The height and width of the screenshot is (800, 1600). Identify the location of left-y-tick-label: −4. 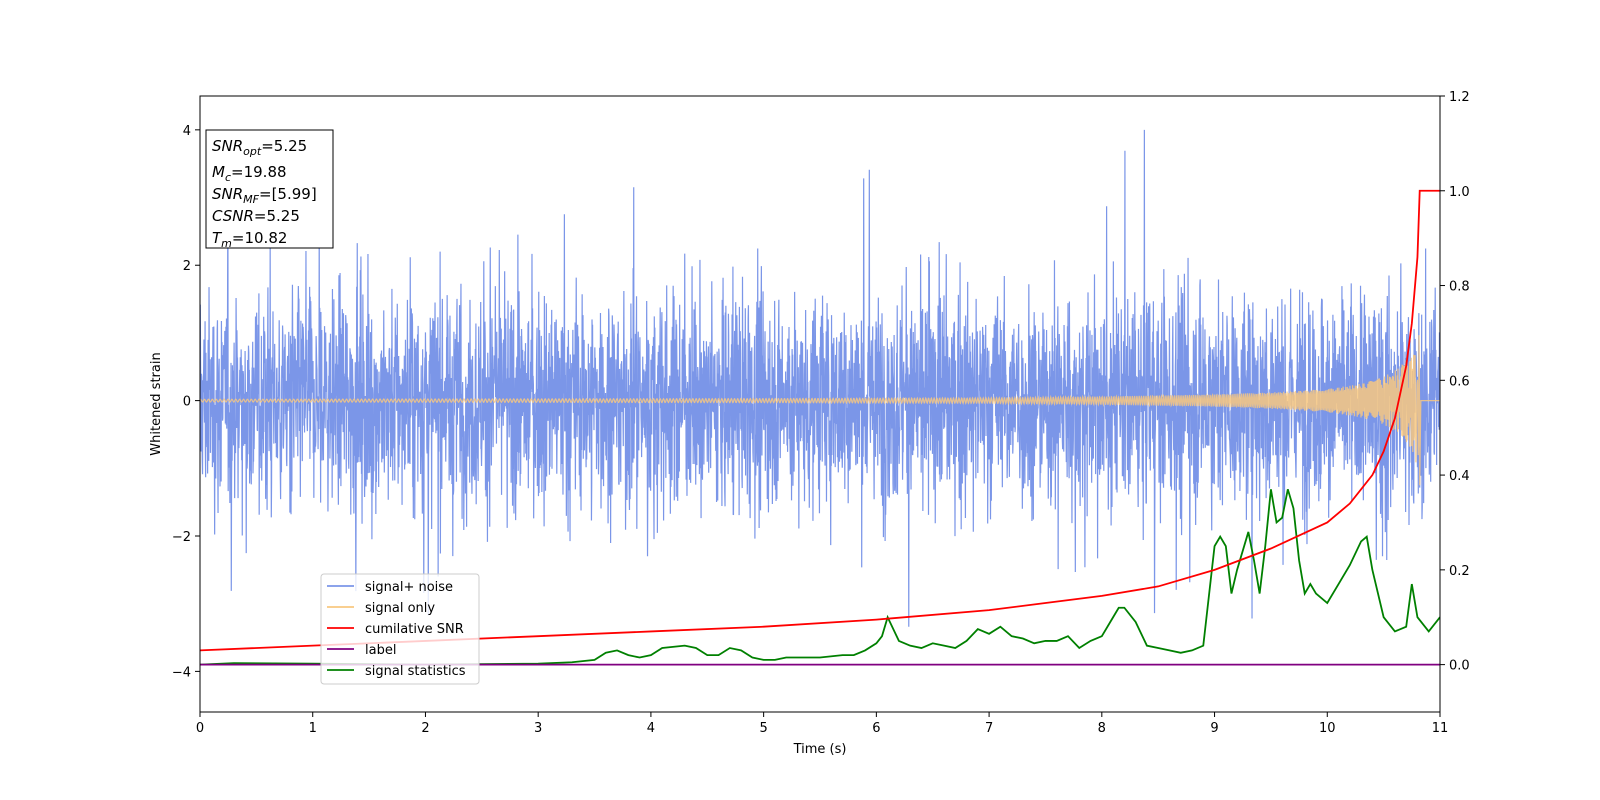
(181, 672).